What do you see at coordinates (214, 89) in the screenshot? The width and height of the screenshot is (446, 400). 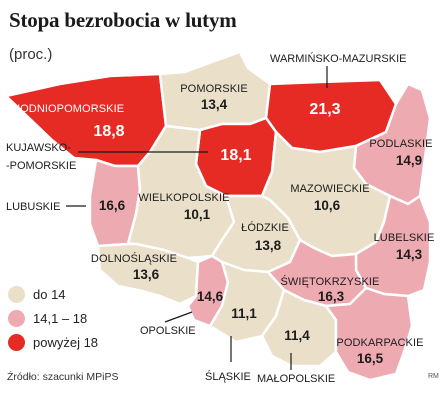 I see `label-pomorskie-name: POMORSKIE` at bounding box center [214, 89].